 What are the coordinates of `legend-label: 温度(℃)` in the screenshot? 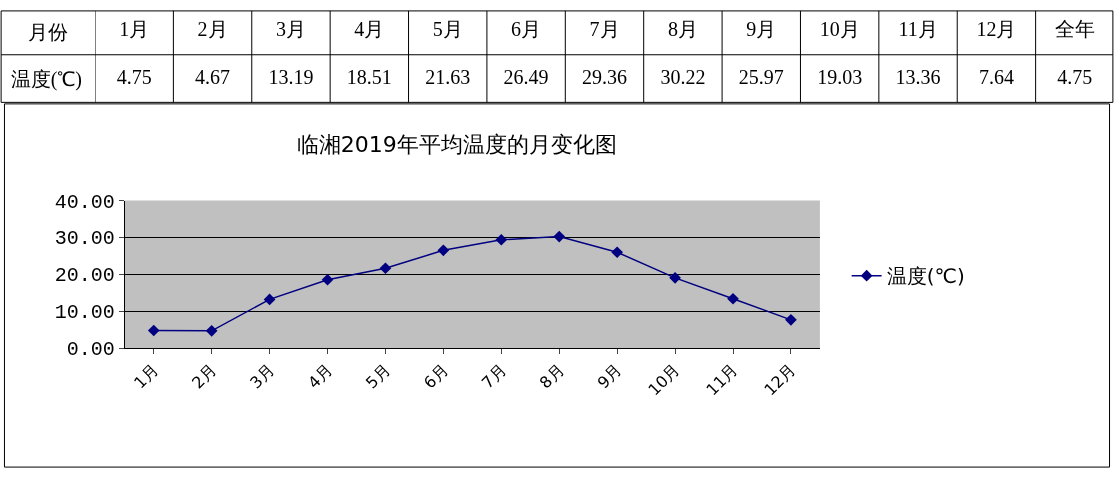 It's located at (925, 276).